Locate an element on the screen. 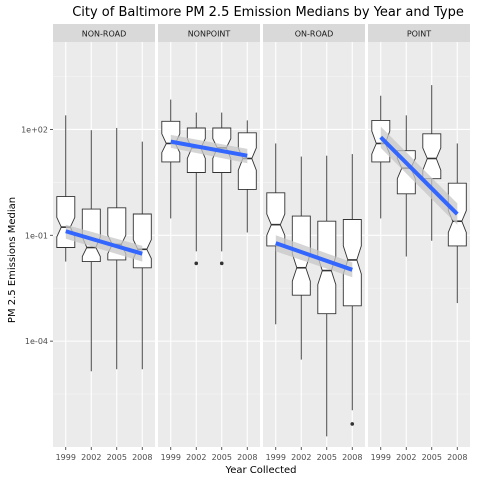  y-tick-label: 1e-01 is located at coordinates (36, 235).